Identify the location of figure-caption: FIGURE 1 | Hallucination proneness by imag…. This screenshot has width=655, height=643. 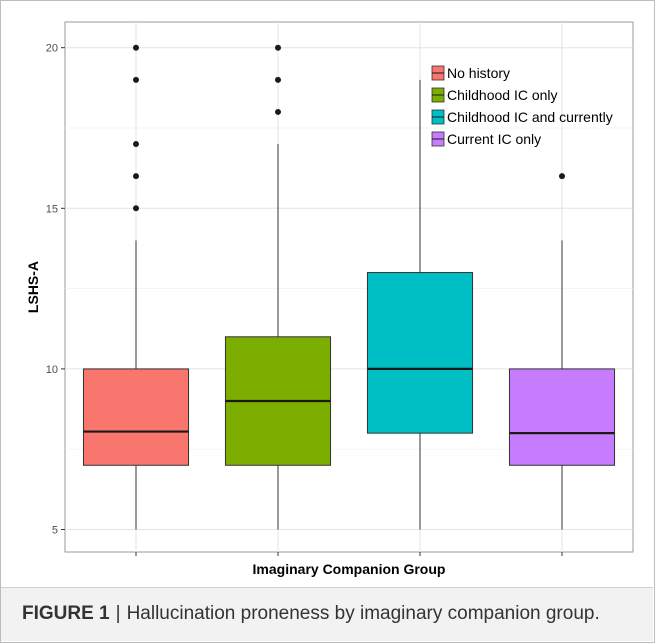
(311, 614).